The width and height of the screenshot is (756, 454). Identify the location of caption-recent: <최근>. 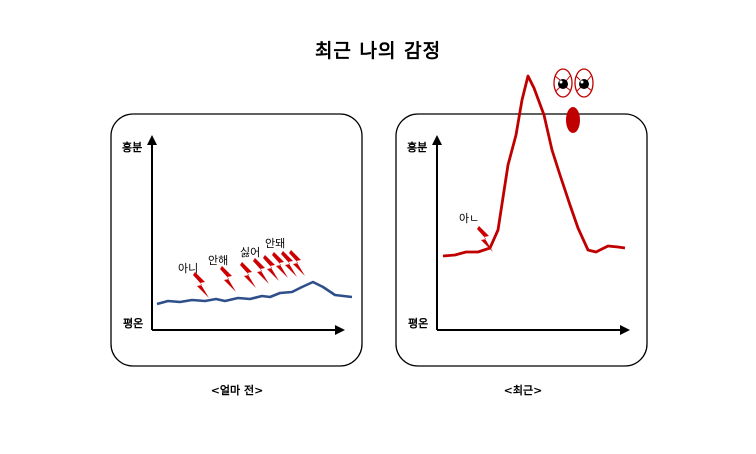
(523, 390).